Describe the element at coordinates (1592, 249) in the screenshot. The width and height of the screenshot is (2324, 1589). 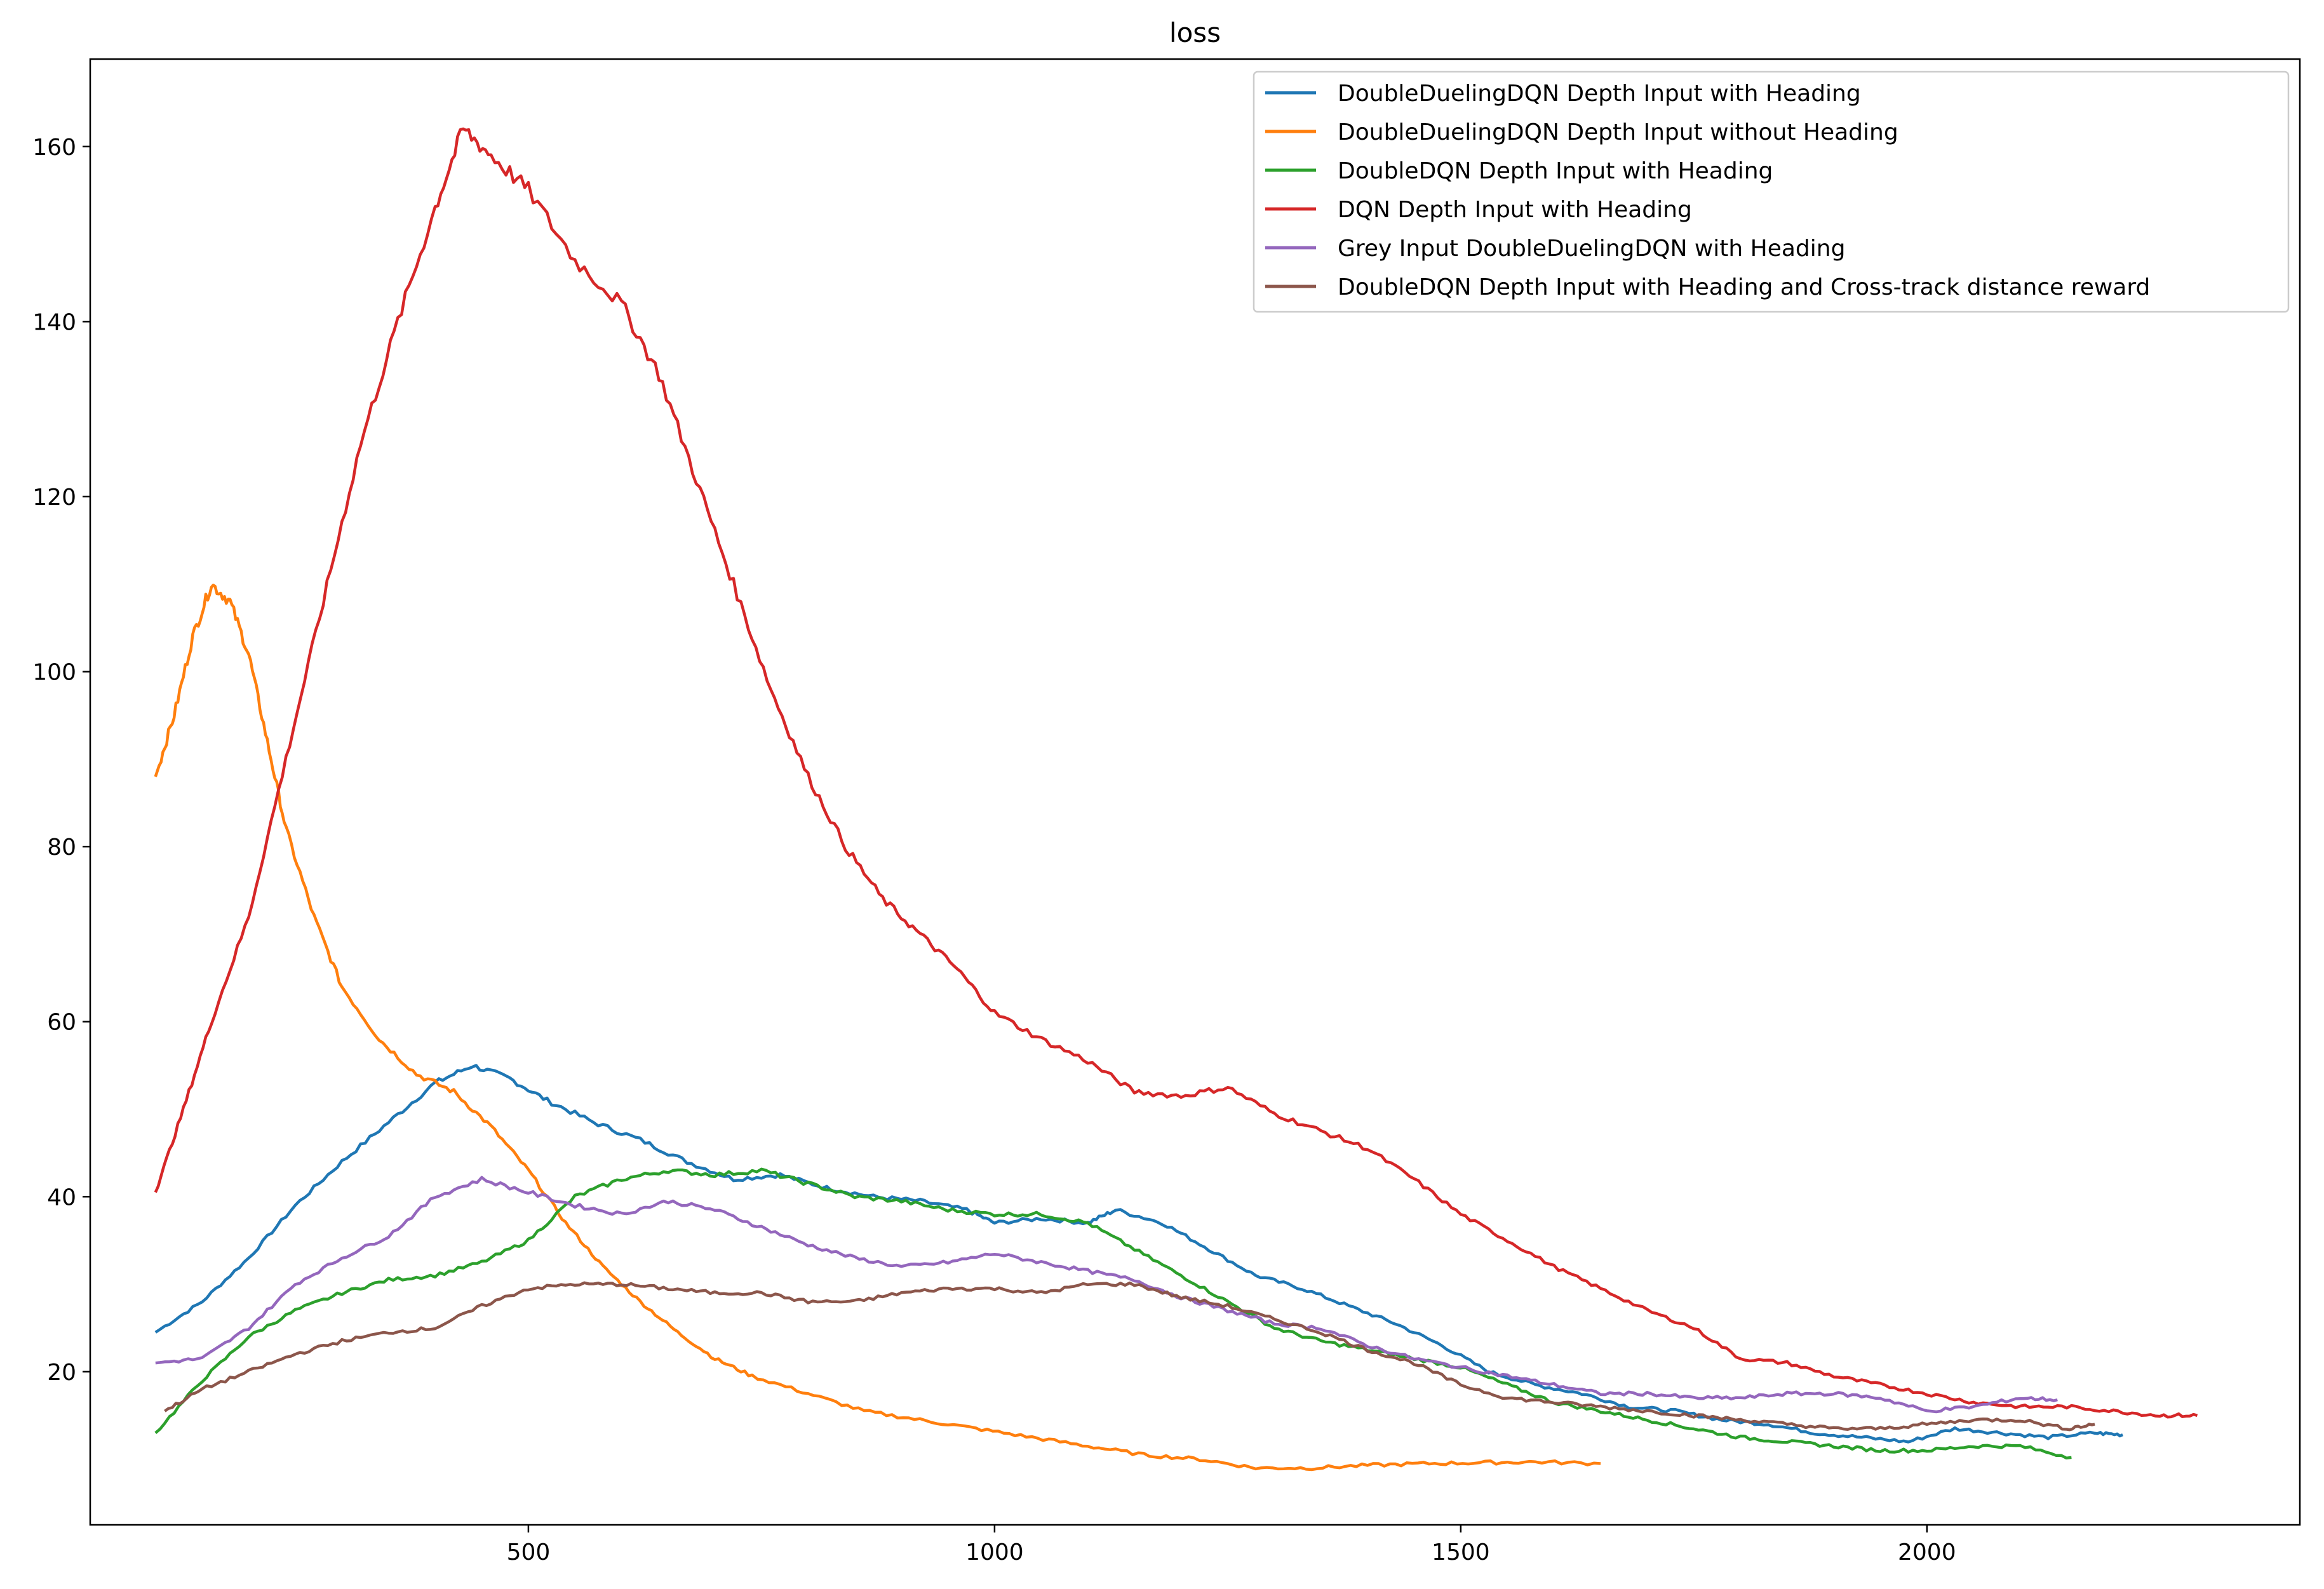
I see `legend-label-5: Grey Input DoubleDuelingDQN with Heading` at that location.